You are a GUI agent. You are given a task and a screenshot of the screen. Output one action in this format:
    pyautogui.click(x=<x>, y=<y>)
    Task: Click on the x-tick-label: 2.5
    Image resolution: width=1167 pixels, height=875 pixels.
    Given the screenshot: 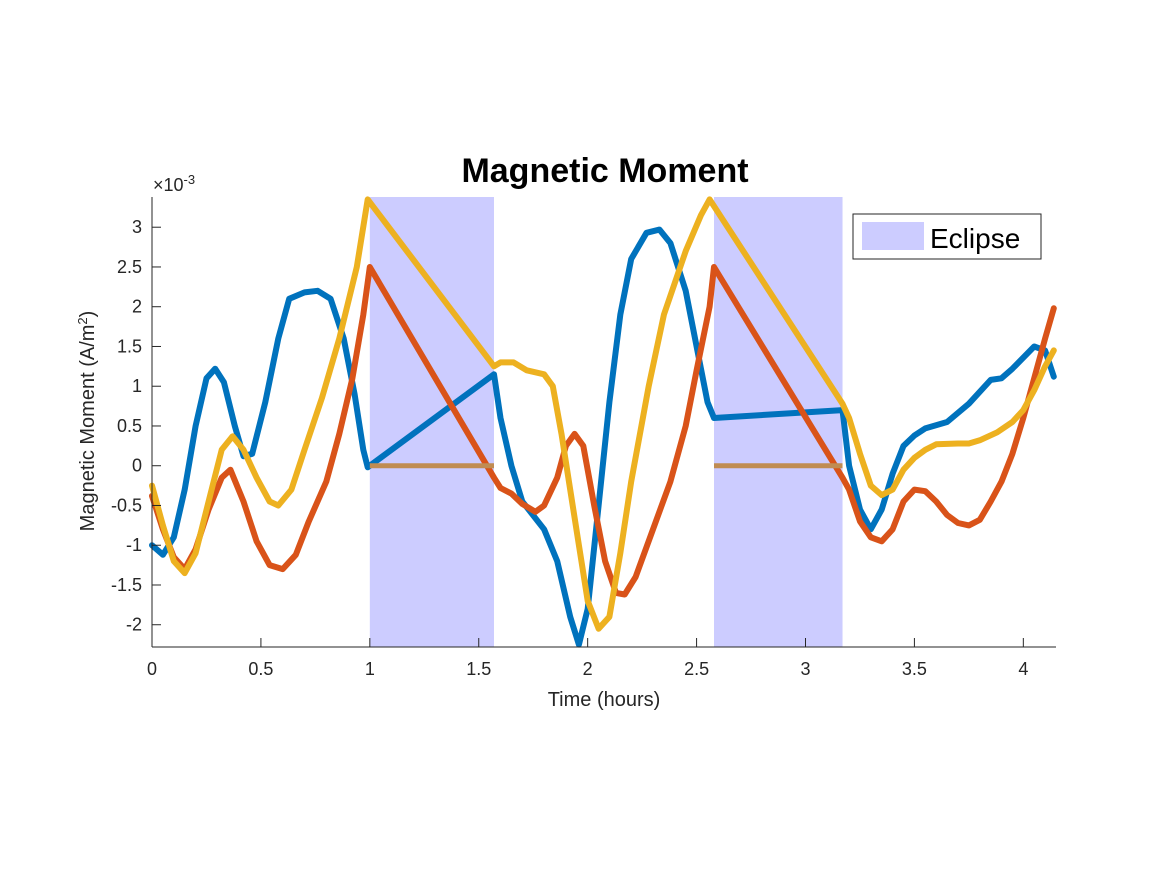 What is the action you would take?
    pyautogui.click(x=696, y=669)
    